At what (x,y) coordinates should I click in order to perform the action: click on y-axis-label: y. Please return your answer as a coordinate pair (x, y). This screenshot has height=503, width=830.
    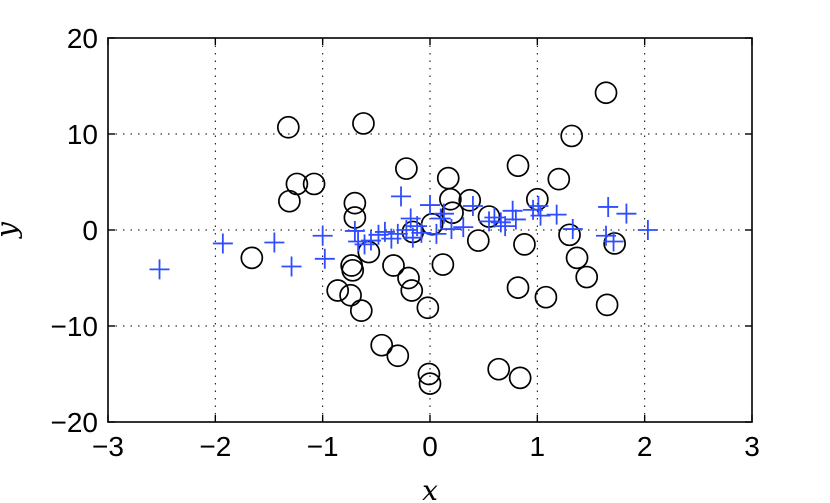
    Looking at the image, I should click on (11, 230).